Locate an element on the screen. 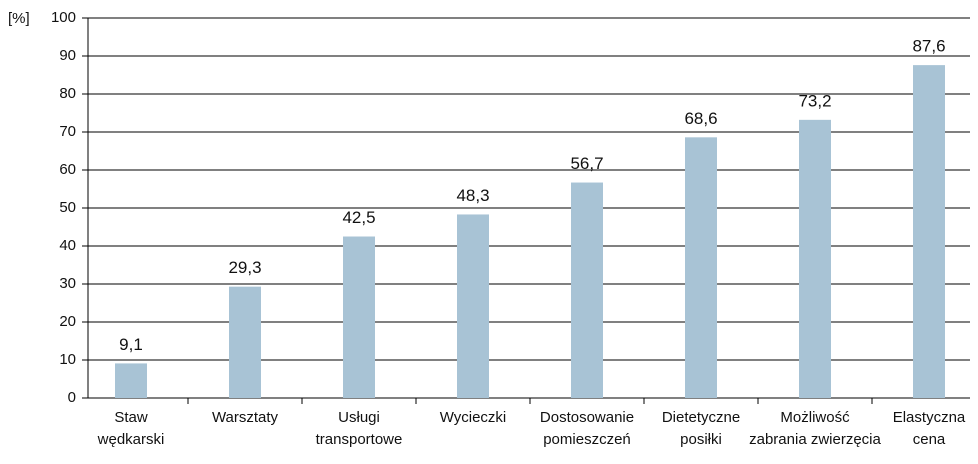  y-tick-label: 50 is located at coordinates (67, 207).